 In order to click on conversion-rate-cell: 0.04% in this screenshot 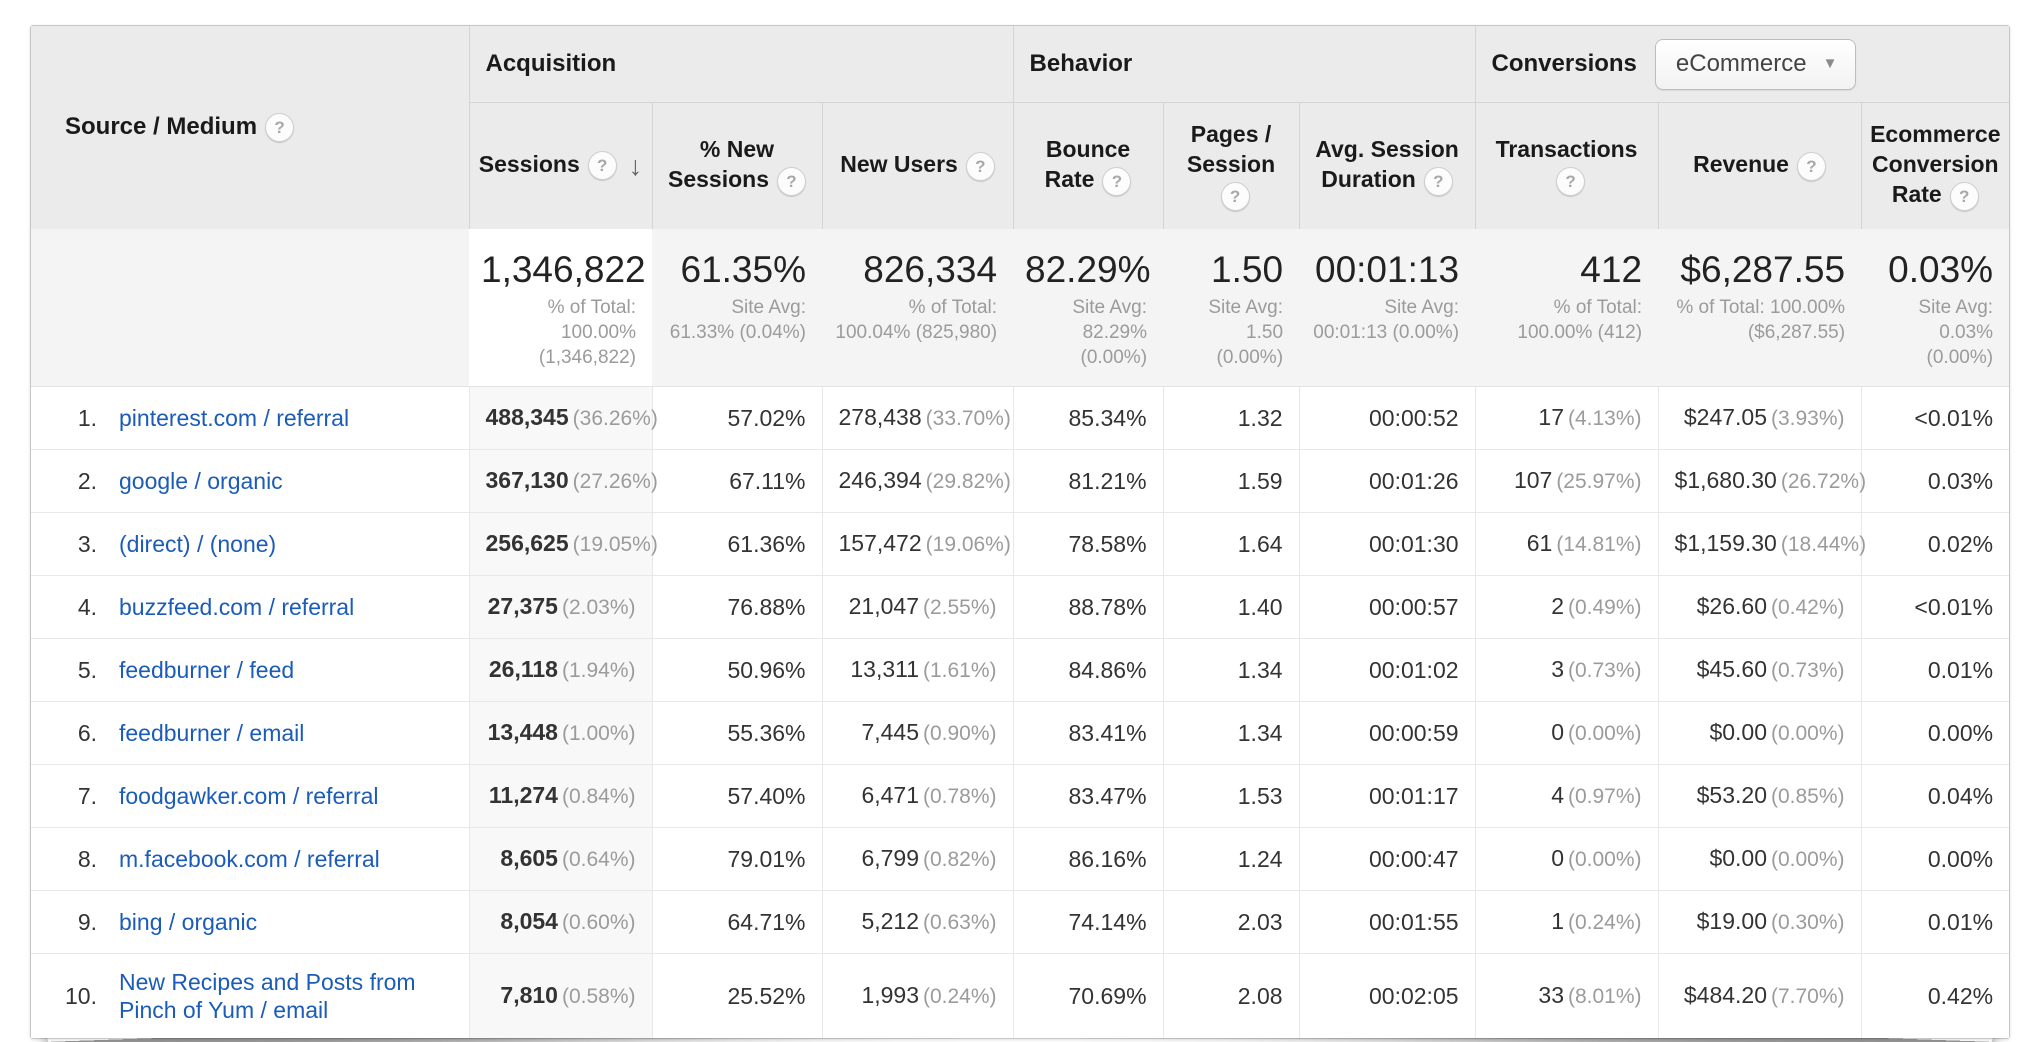, I will do `click(1935, 796)`.